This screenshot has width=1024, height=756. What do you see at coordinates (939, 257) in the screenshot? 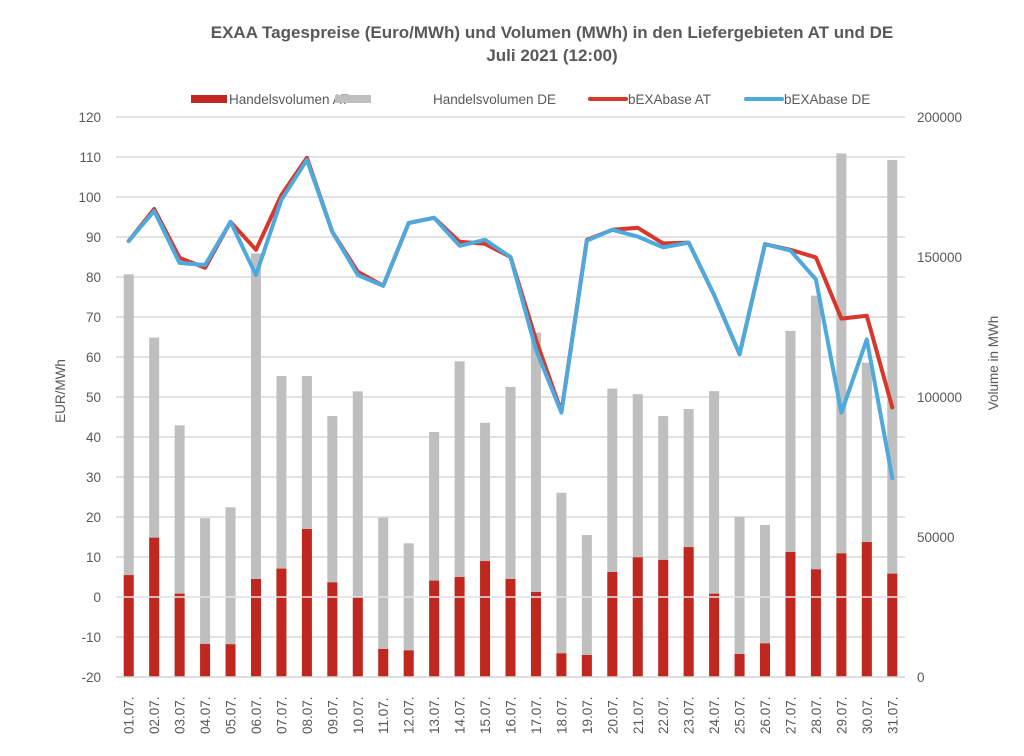
I see `y2-tick-label: 150000` at bounding box center [939, 257].